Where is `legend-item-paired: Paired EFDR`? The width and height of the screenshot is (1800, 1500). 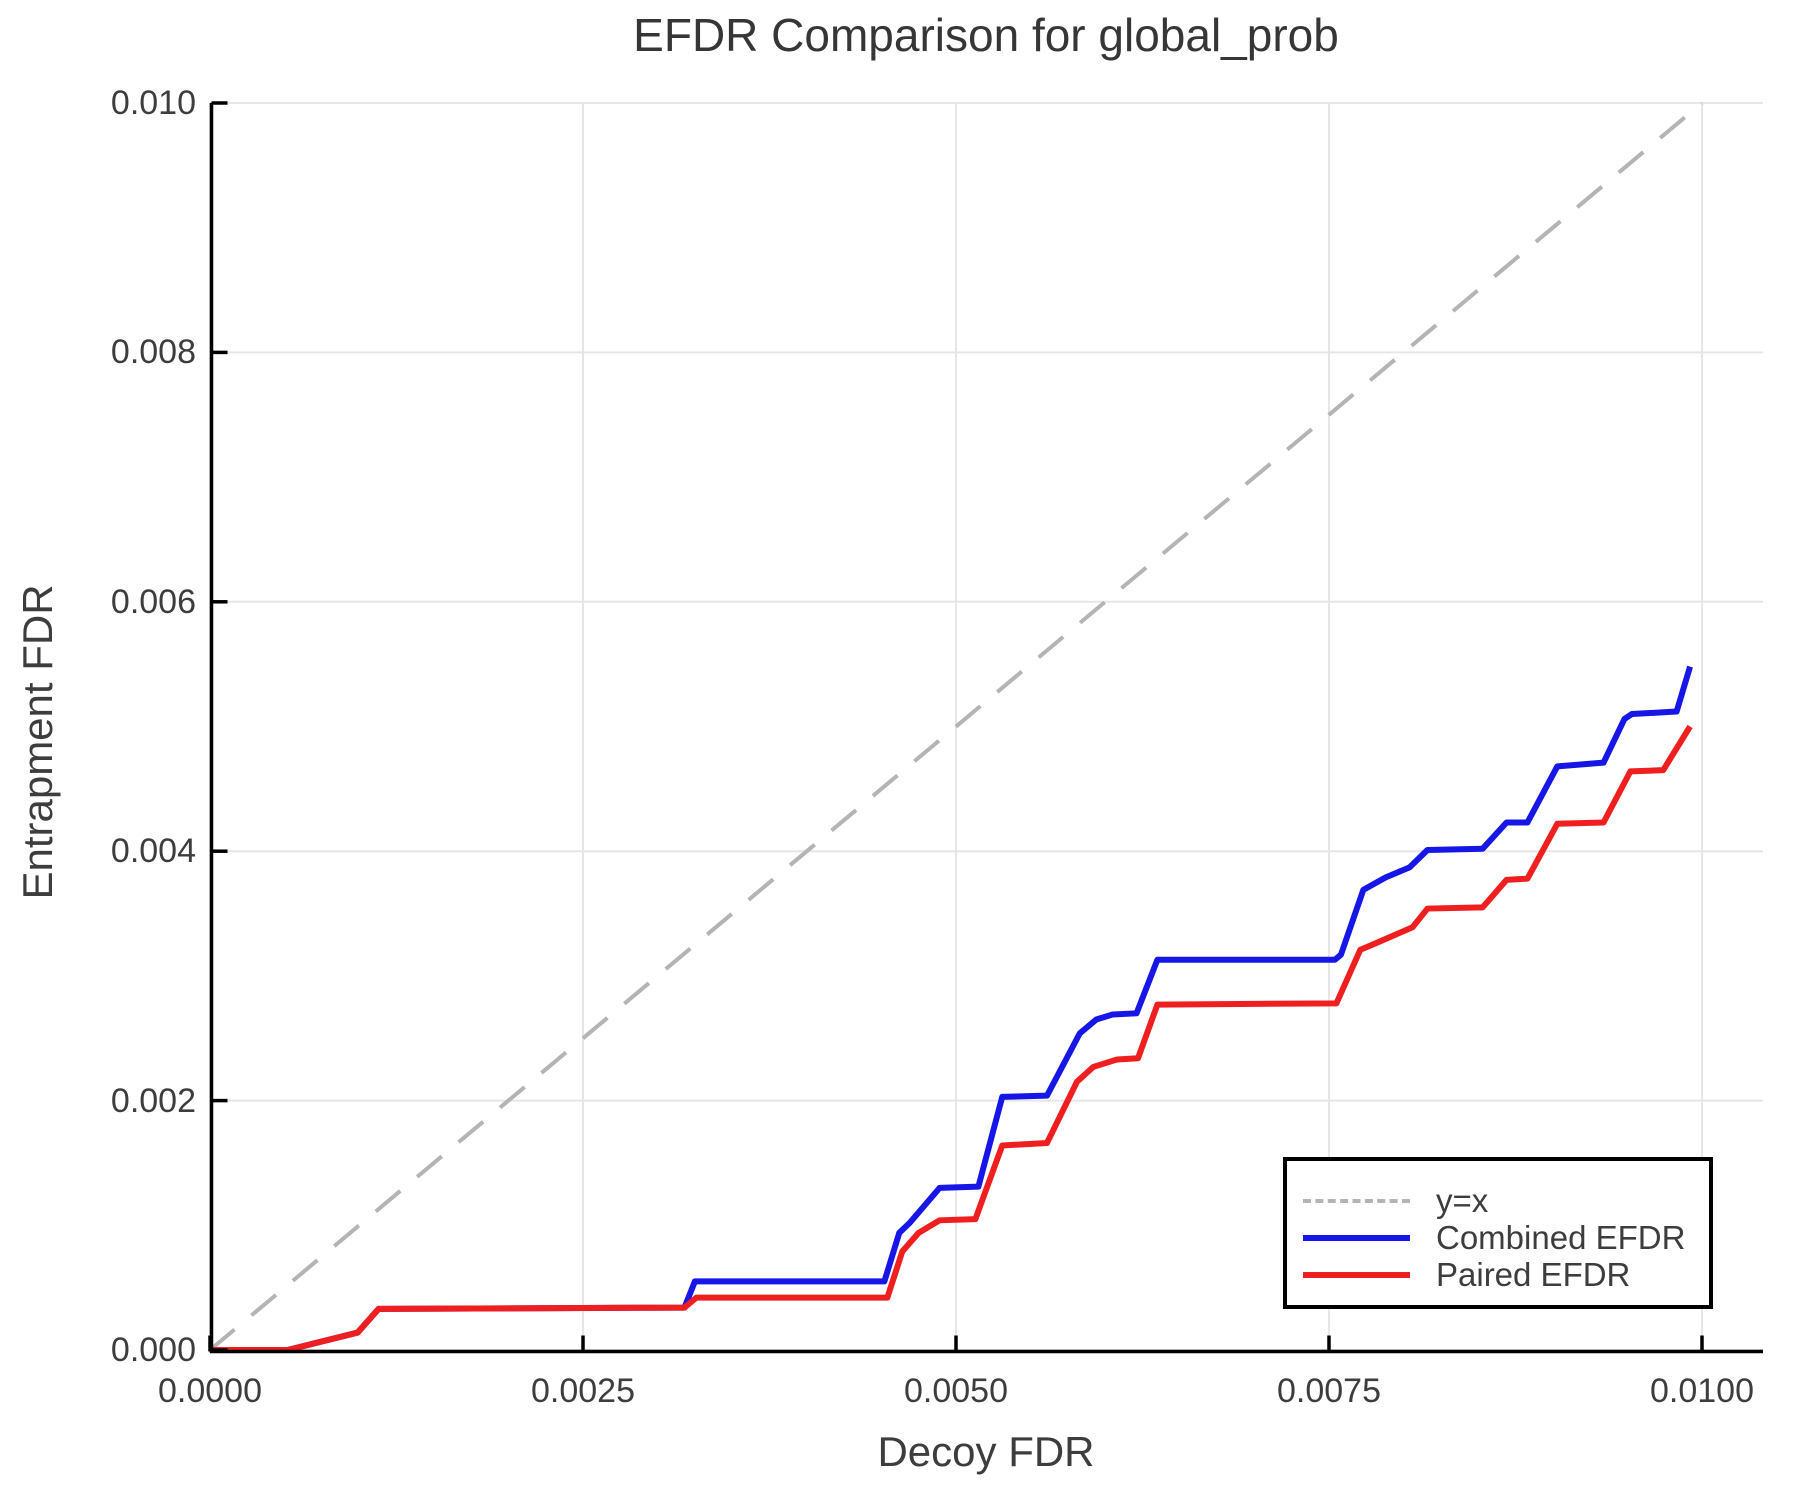 legend-item-paired: Paired EFDR is located at coordinates (1498, 1275).